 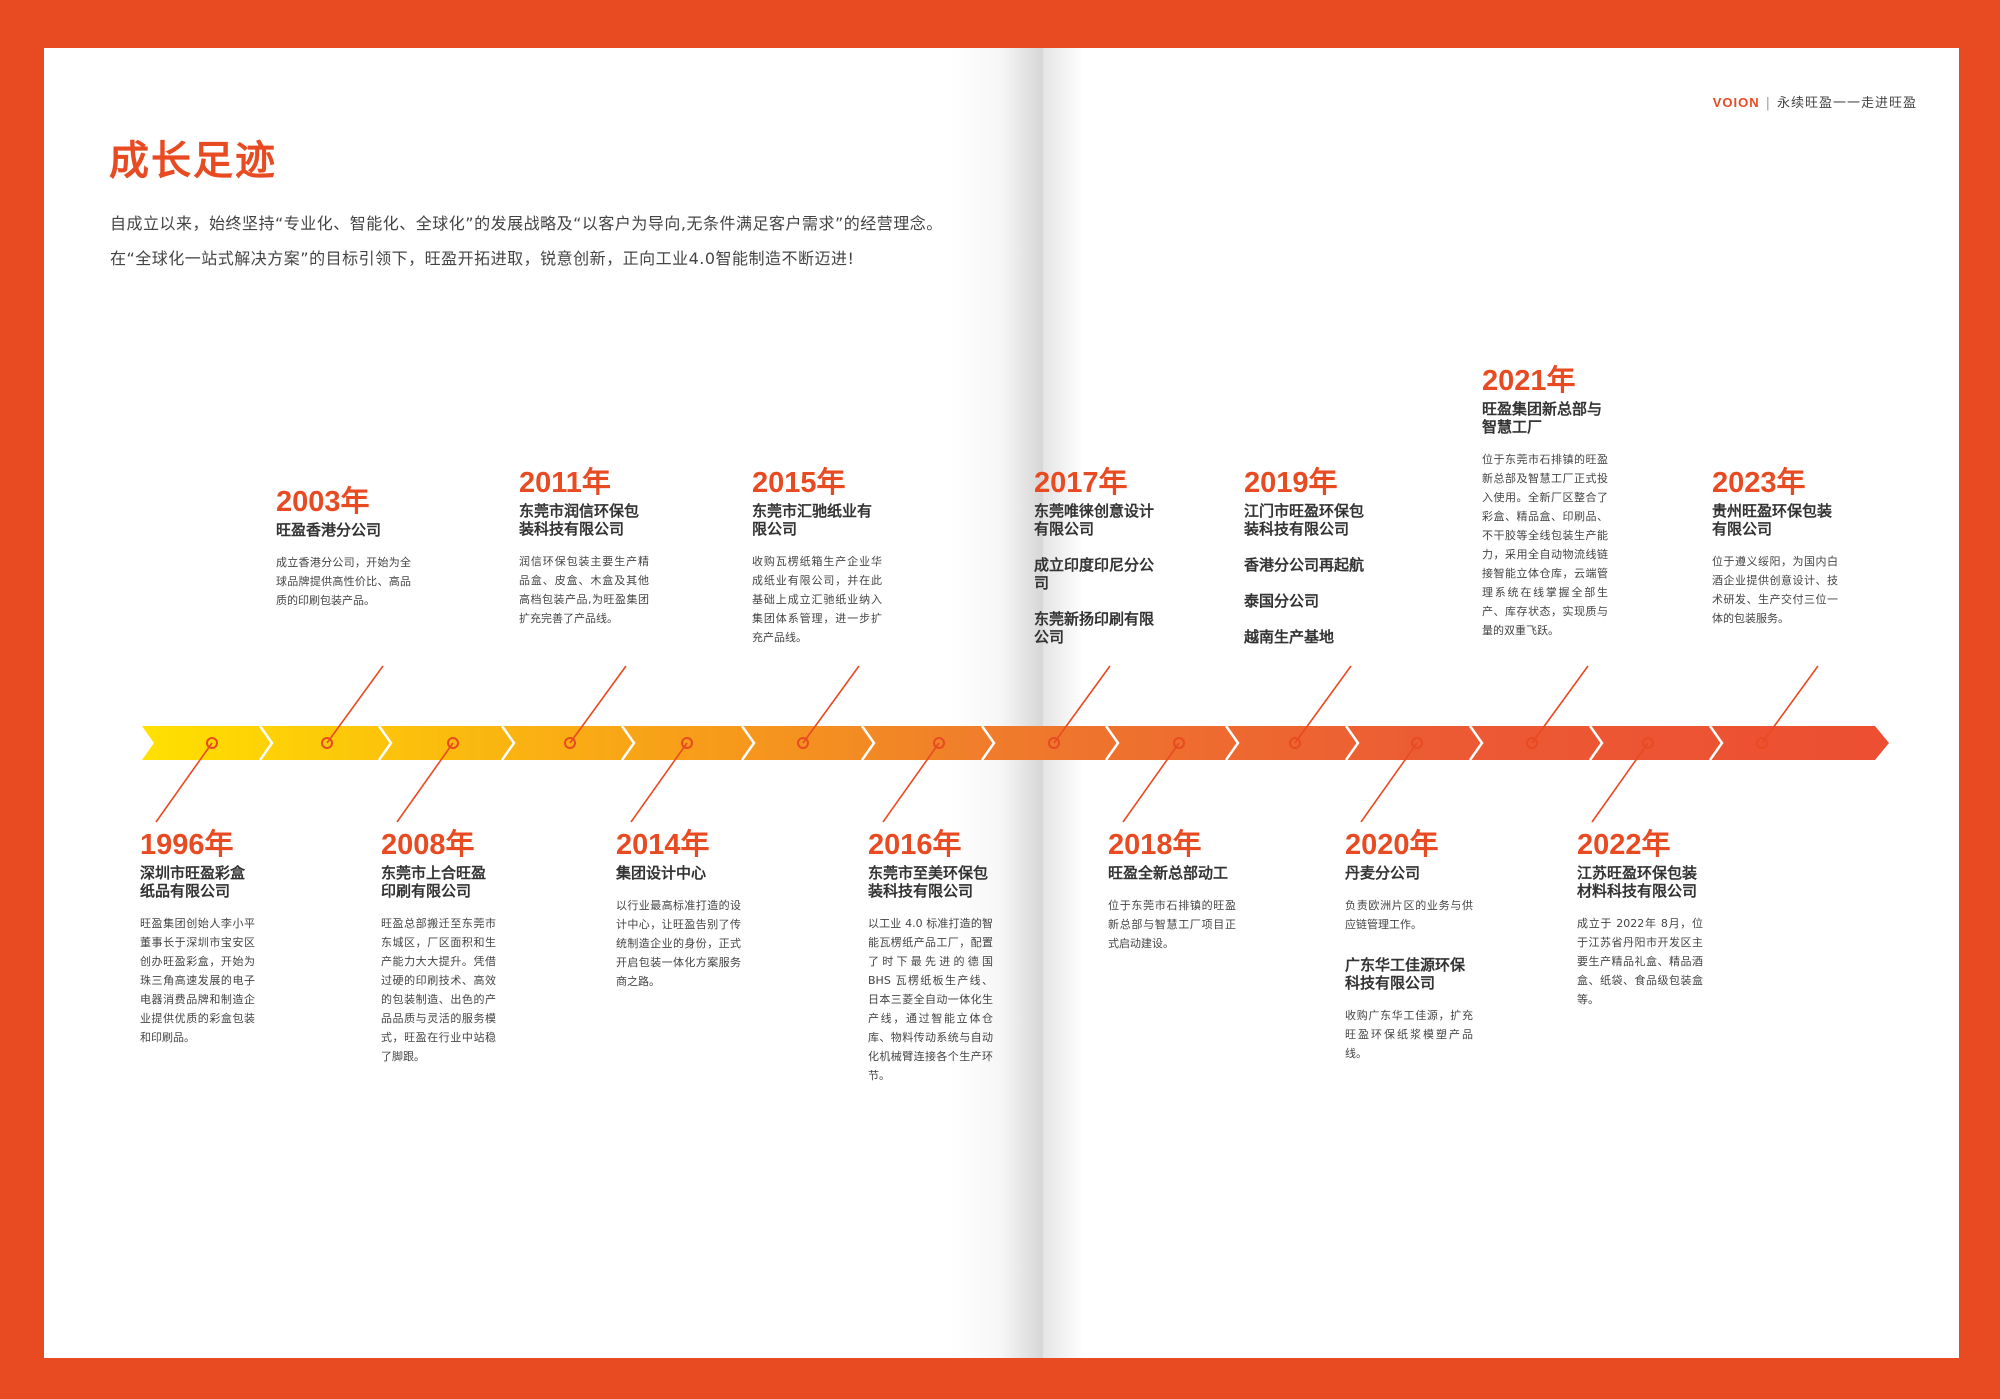 What do you see at coordinates (1304, 565) in the screenshot?
I see `milestone-subheading: 香港分公司再起航` at bounding box center [1304, 565].